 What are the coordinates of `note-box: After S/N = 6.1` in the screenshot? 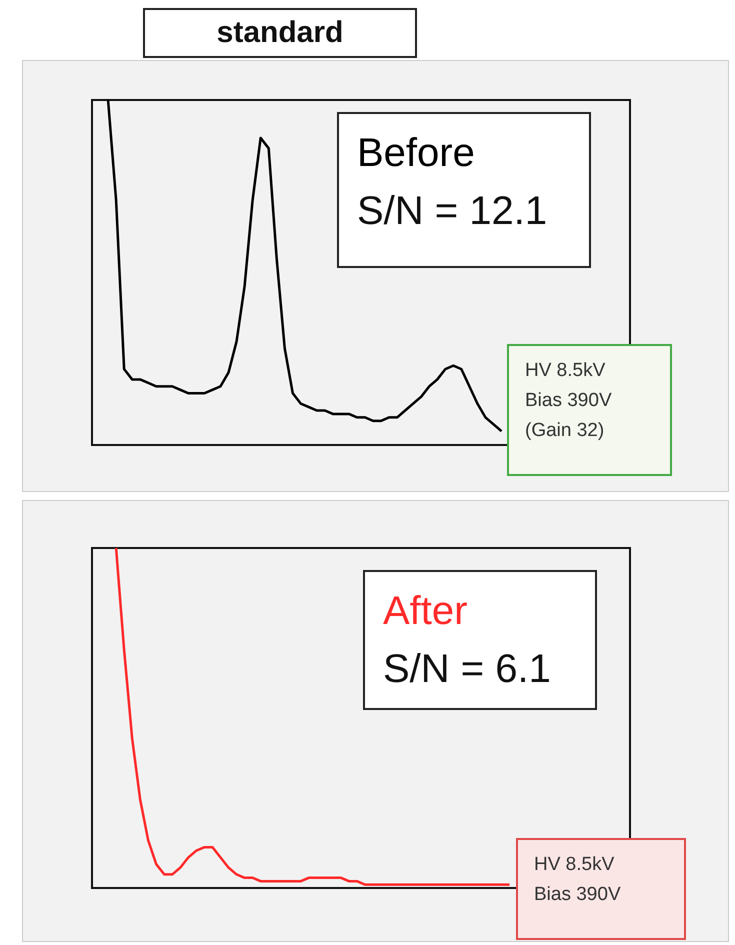 It's located at (480, 640).